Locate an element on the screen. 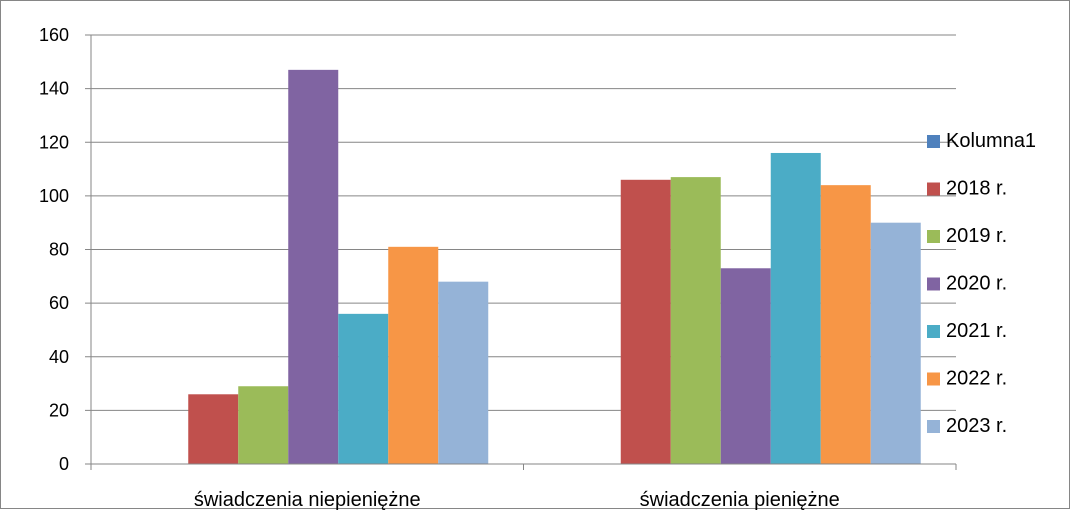 Image resolution: width=1070 pixels, height=510 pixels. y-tick-label: 80 is located at coordinates (59, 250).